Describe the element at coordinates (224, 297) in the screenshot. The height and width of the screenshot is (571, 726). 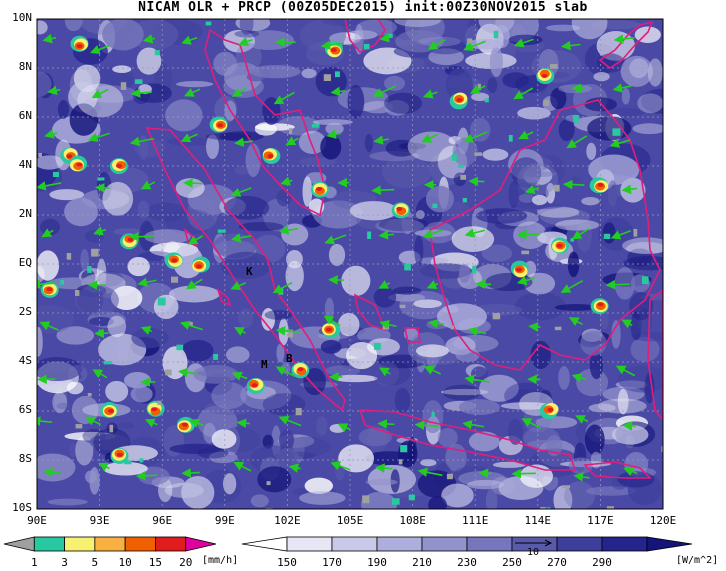
I see `coast-siberut` at that location.